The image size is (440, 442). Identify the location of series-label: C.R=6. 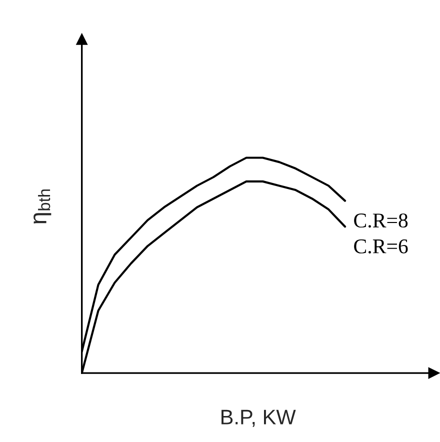
(381, 246).